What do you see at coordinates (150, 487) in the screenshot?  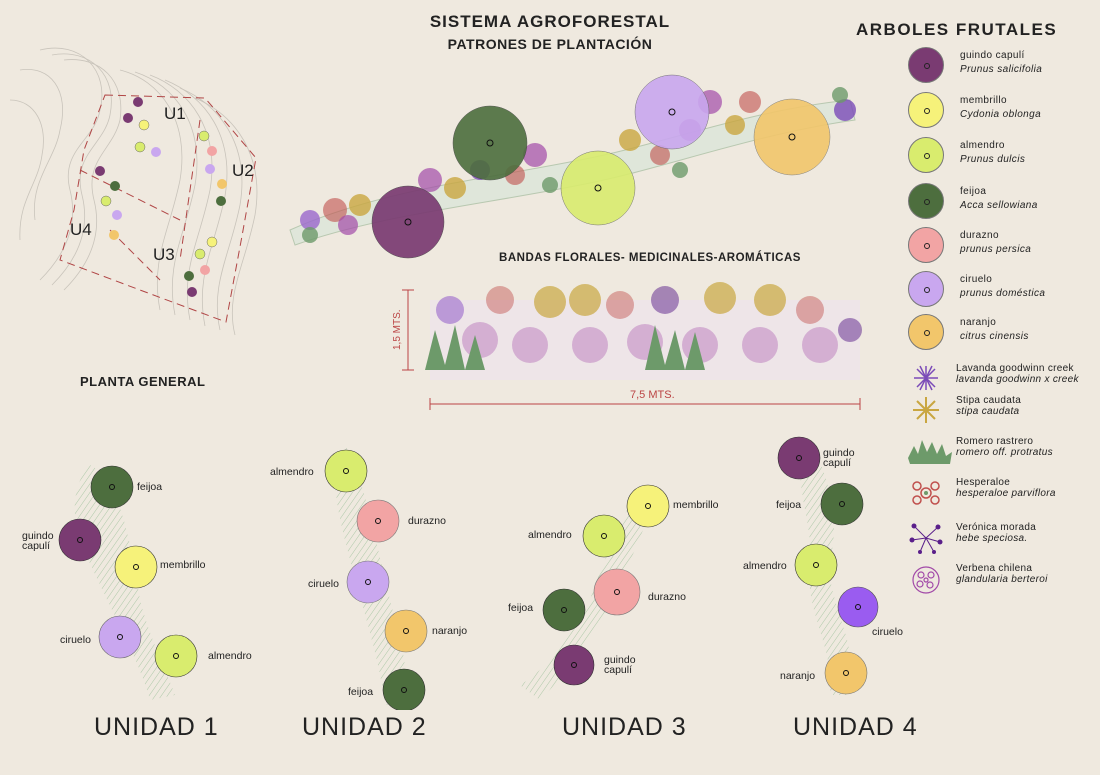 I see `unit1-tree-label: feijoa` at bounding box center [150, 487].